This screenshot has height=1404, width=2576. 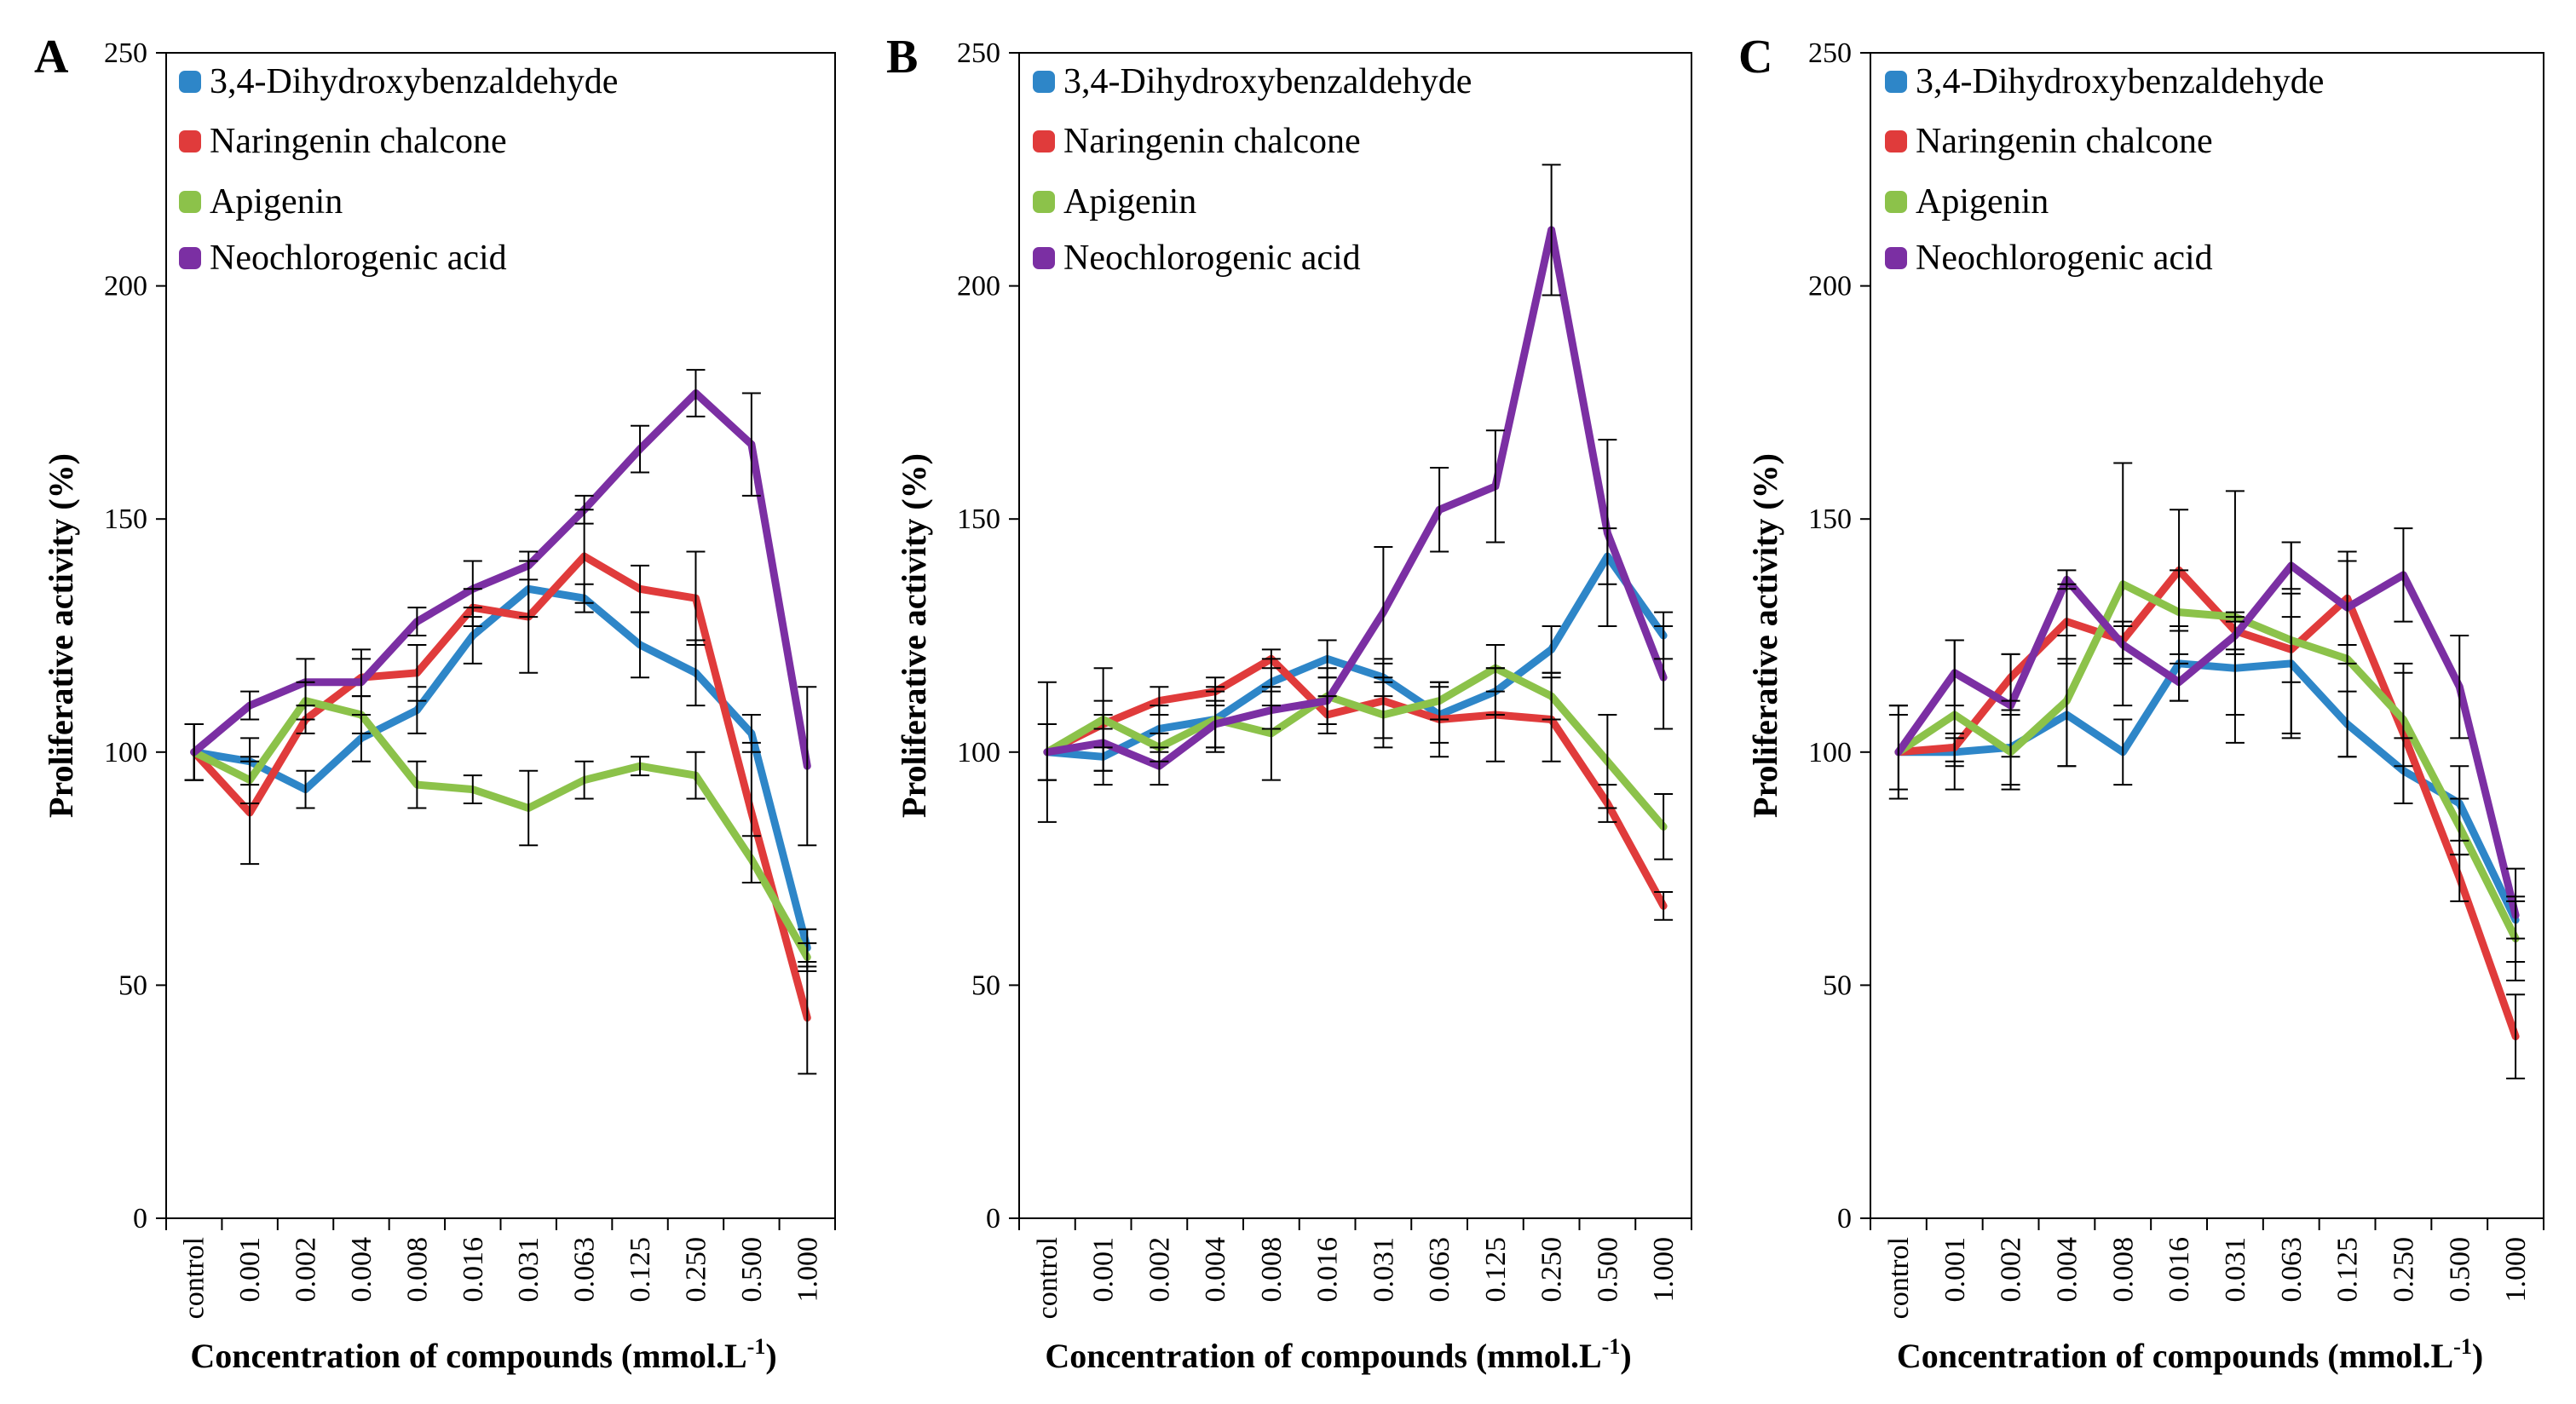 What do you see at coordinates (276, 202) in the screenshot?
I see `legend-label: Apigenin` at bounding box center [276, 202].